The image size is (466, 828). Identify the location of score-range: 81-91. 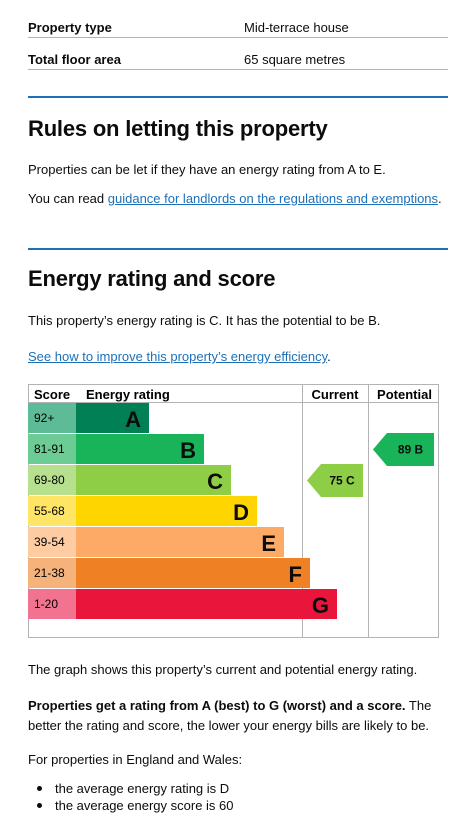
(49, 449).